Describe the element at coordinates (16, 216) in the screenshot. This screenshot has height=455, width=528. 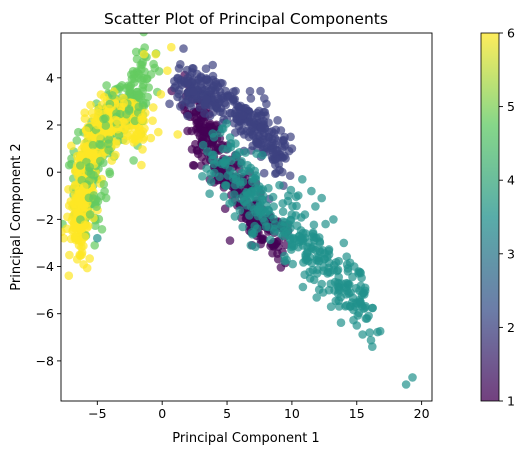
I see `y-axis-title: Principal Component 2` at that location.